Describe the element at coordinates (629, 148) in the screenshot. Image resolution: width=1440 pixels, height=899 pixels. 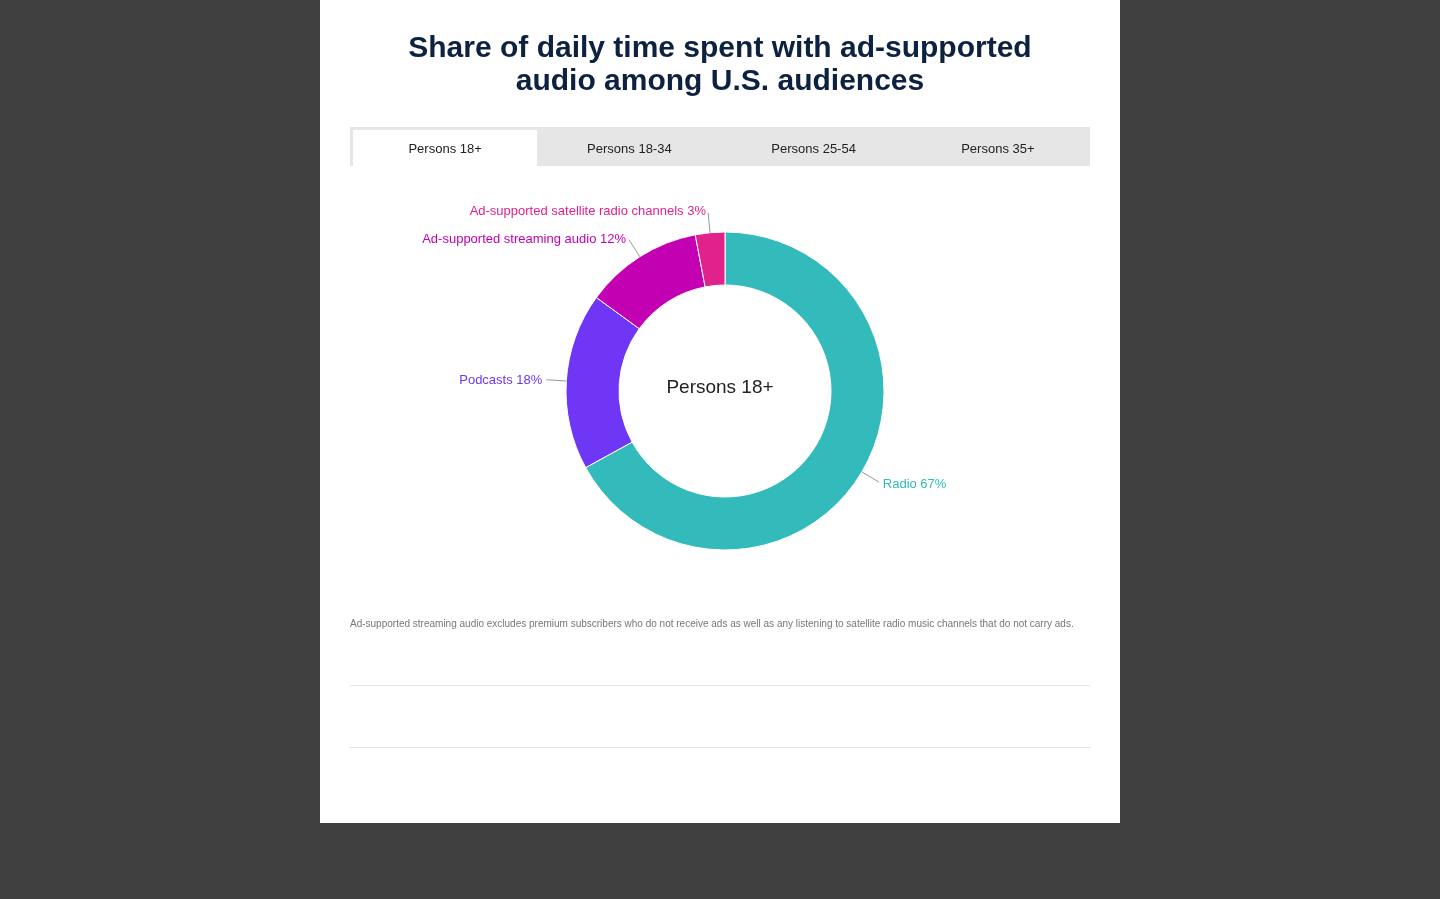
I see `text: Persons 18-34` at that location.